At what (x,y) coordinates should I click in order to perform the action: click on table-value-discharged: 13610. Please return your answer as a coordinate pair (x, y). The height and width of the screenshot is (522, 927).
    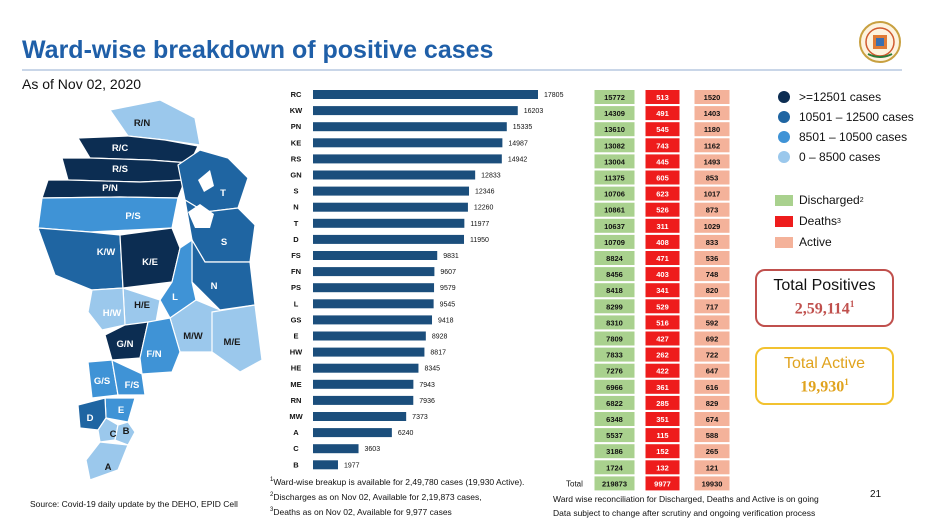
    Looking at the image, I should click on (614, 129).